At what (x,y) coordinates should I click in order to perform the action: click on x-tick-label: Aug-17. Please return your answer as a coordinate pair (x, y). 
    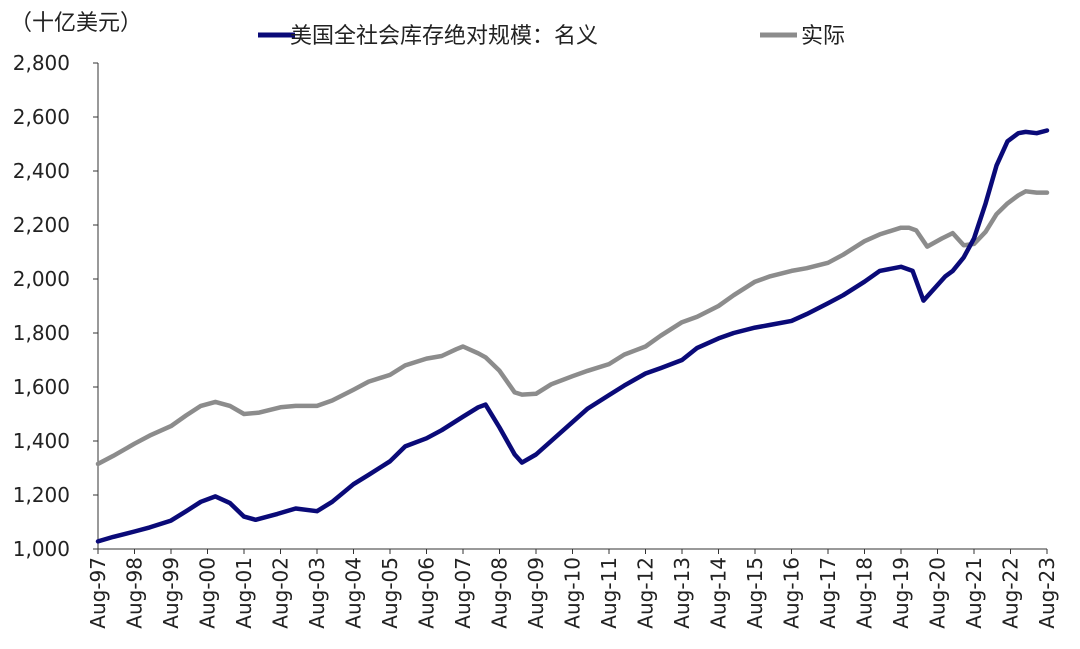
    Looking at the image, I should click on (828, 593).